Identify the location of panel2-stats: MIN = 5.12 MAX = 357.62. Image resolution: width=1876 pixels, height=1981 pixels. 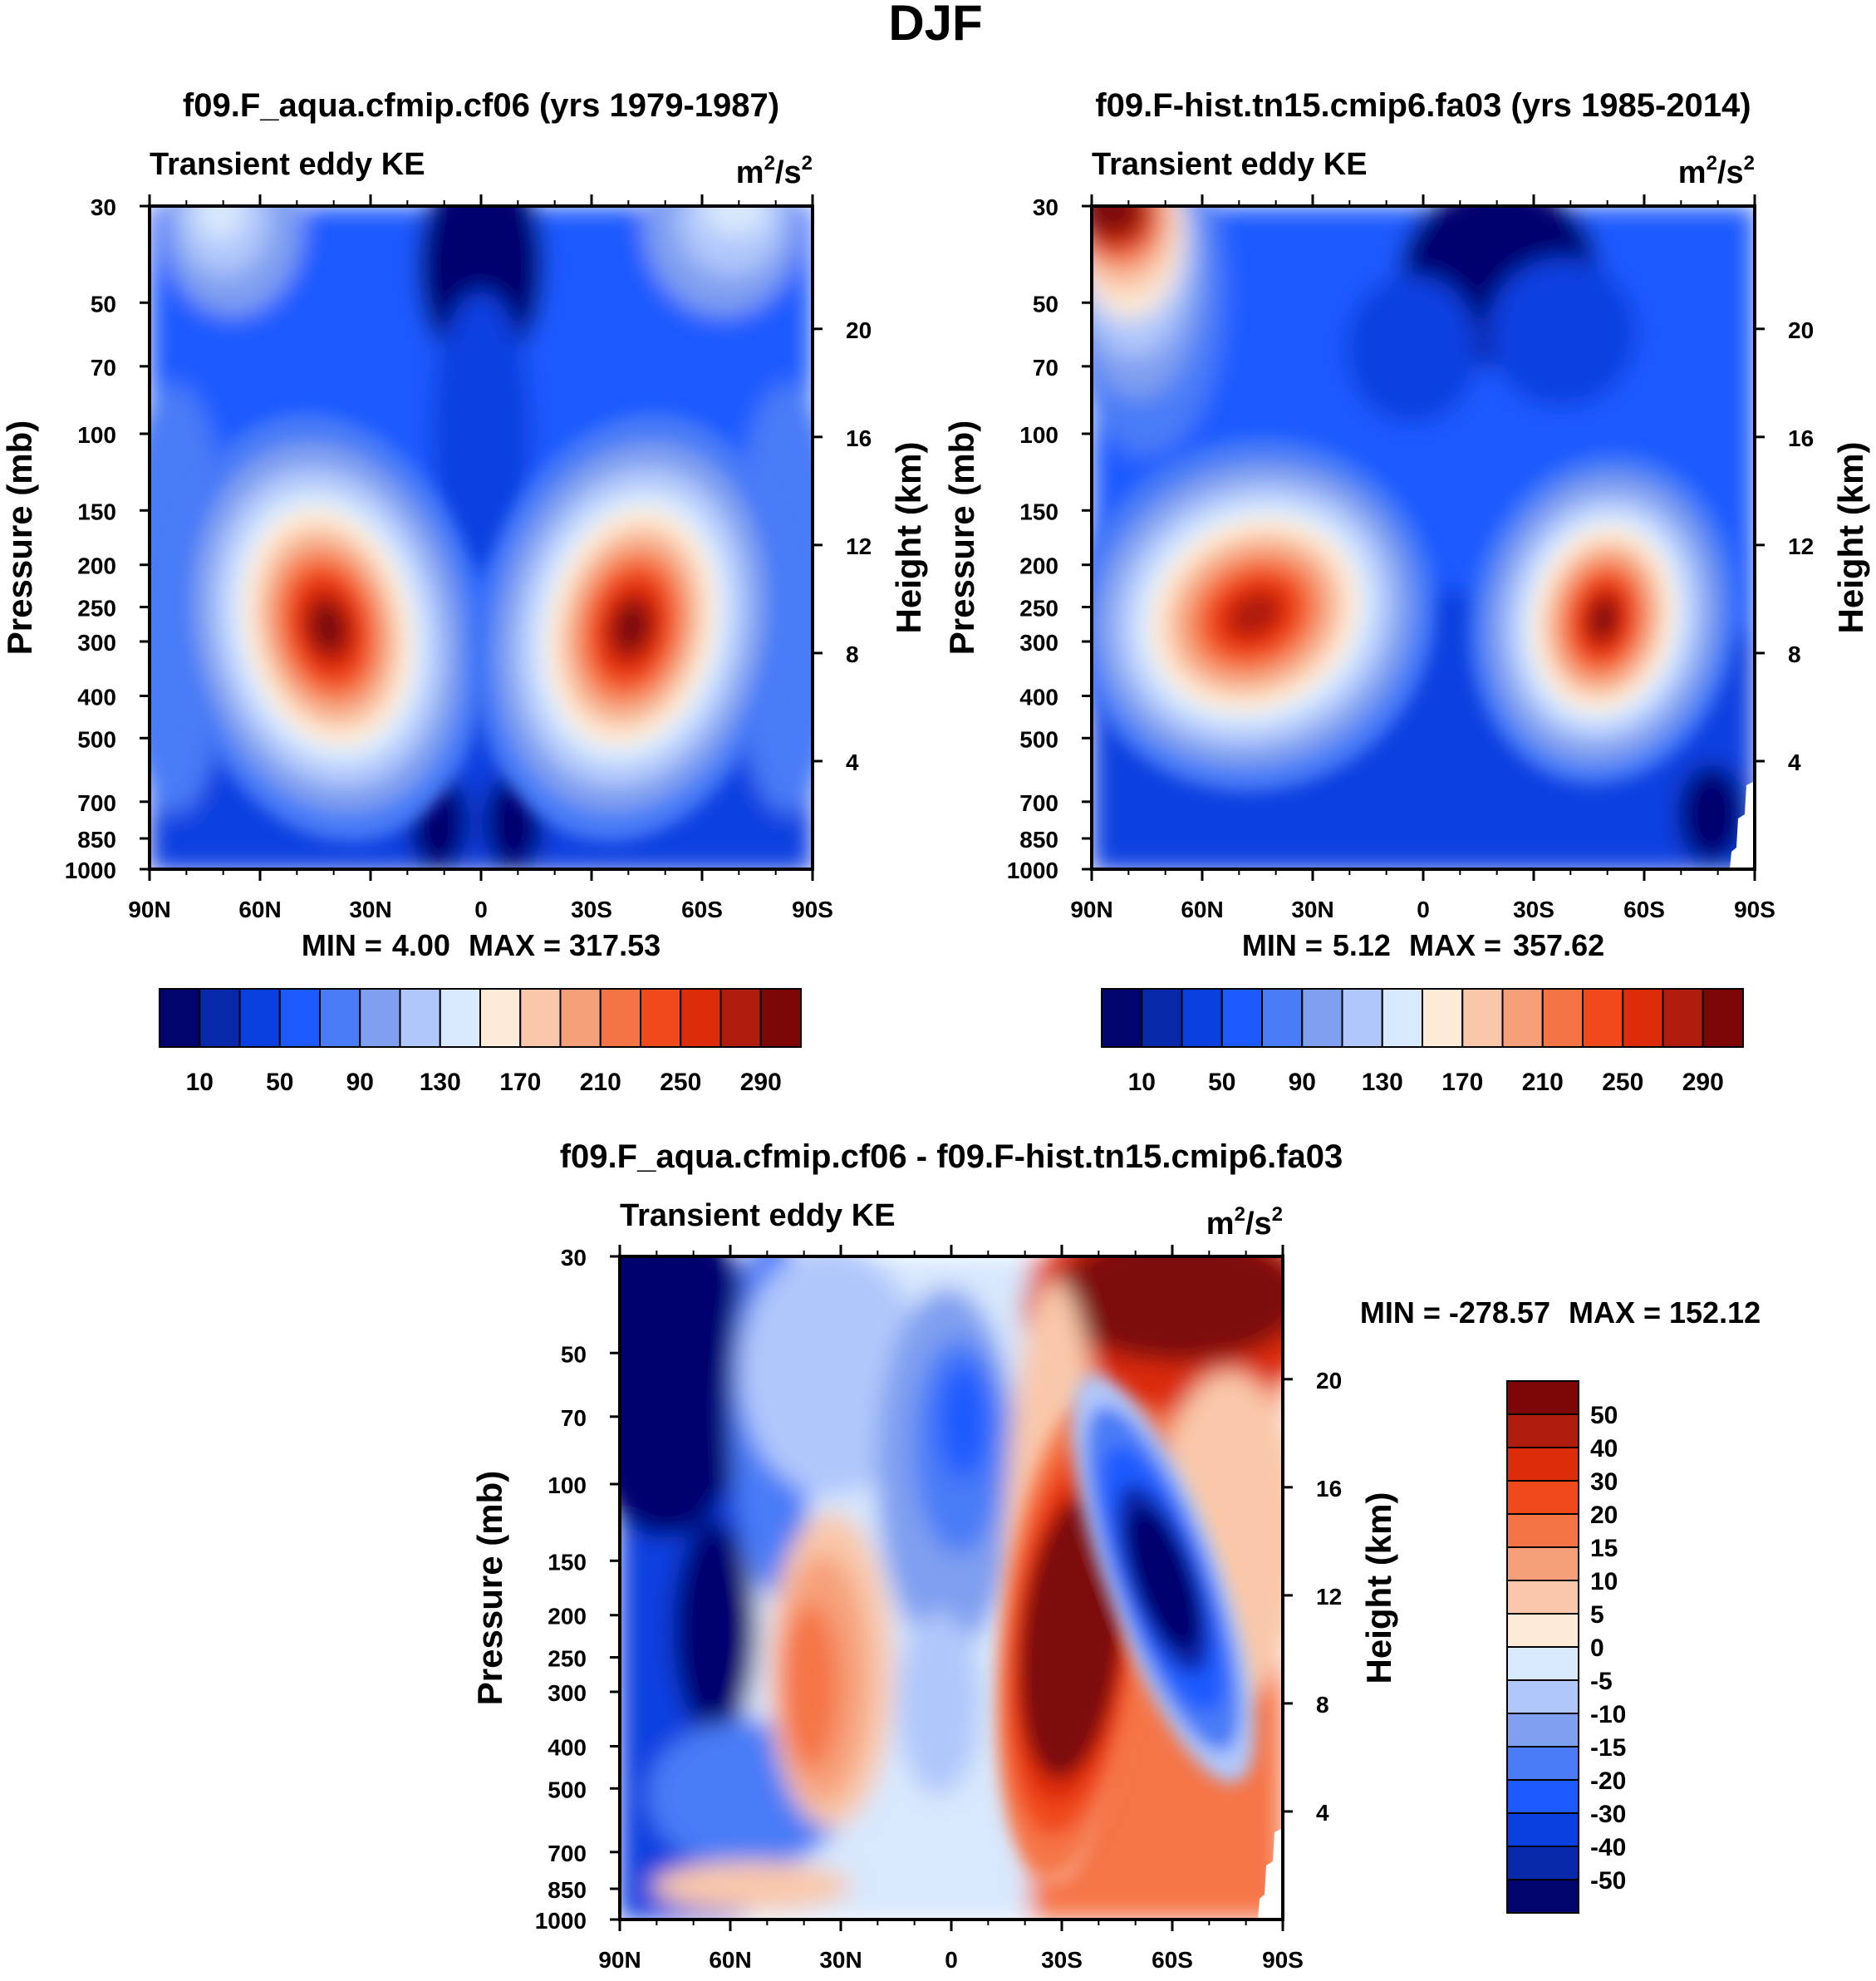
(1423, 945).